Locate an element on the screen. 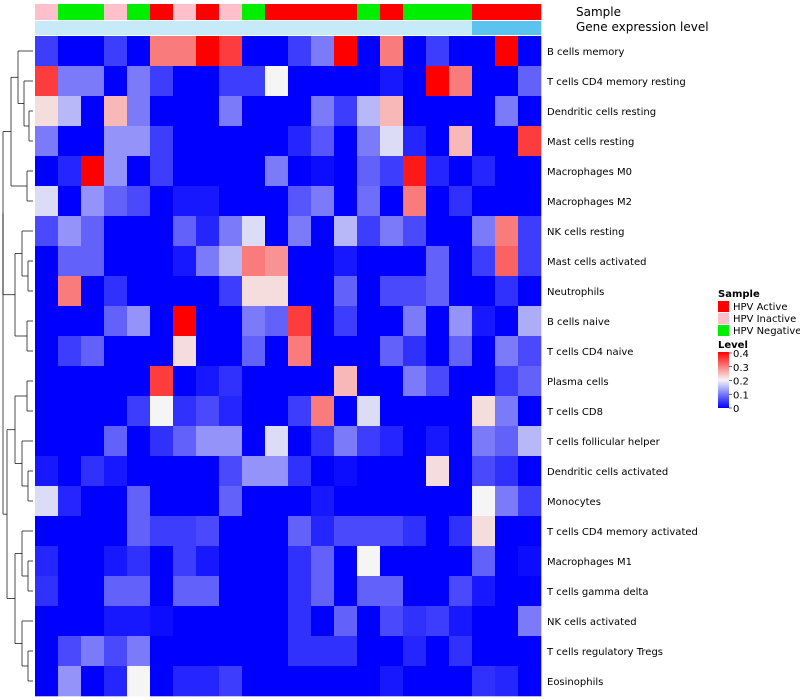 The width and height of the screenshot is (800, 700). row-label: T cells regulatory Tregs is located at coordinates (604, 652).